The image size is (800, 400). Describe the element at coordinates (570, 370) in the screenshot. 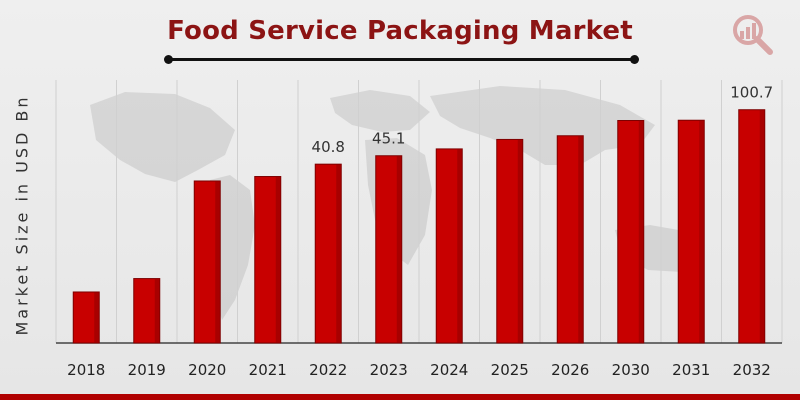

I see `x-tick-label-2026: 2026` at that location.